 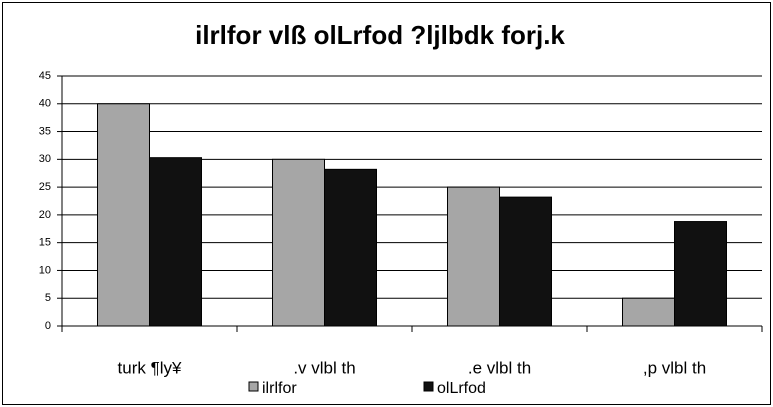 I want to click on legend-label: olLrfod, so click(x=461, y=388).